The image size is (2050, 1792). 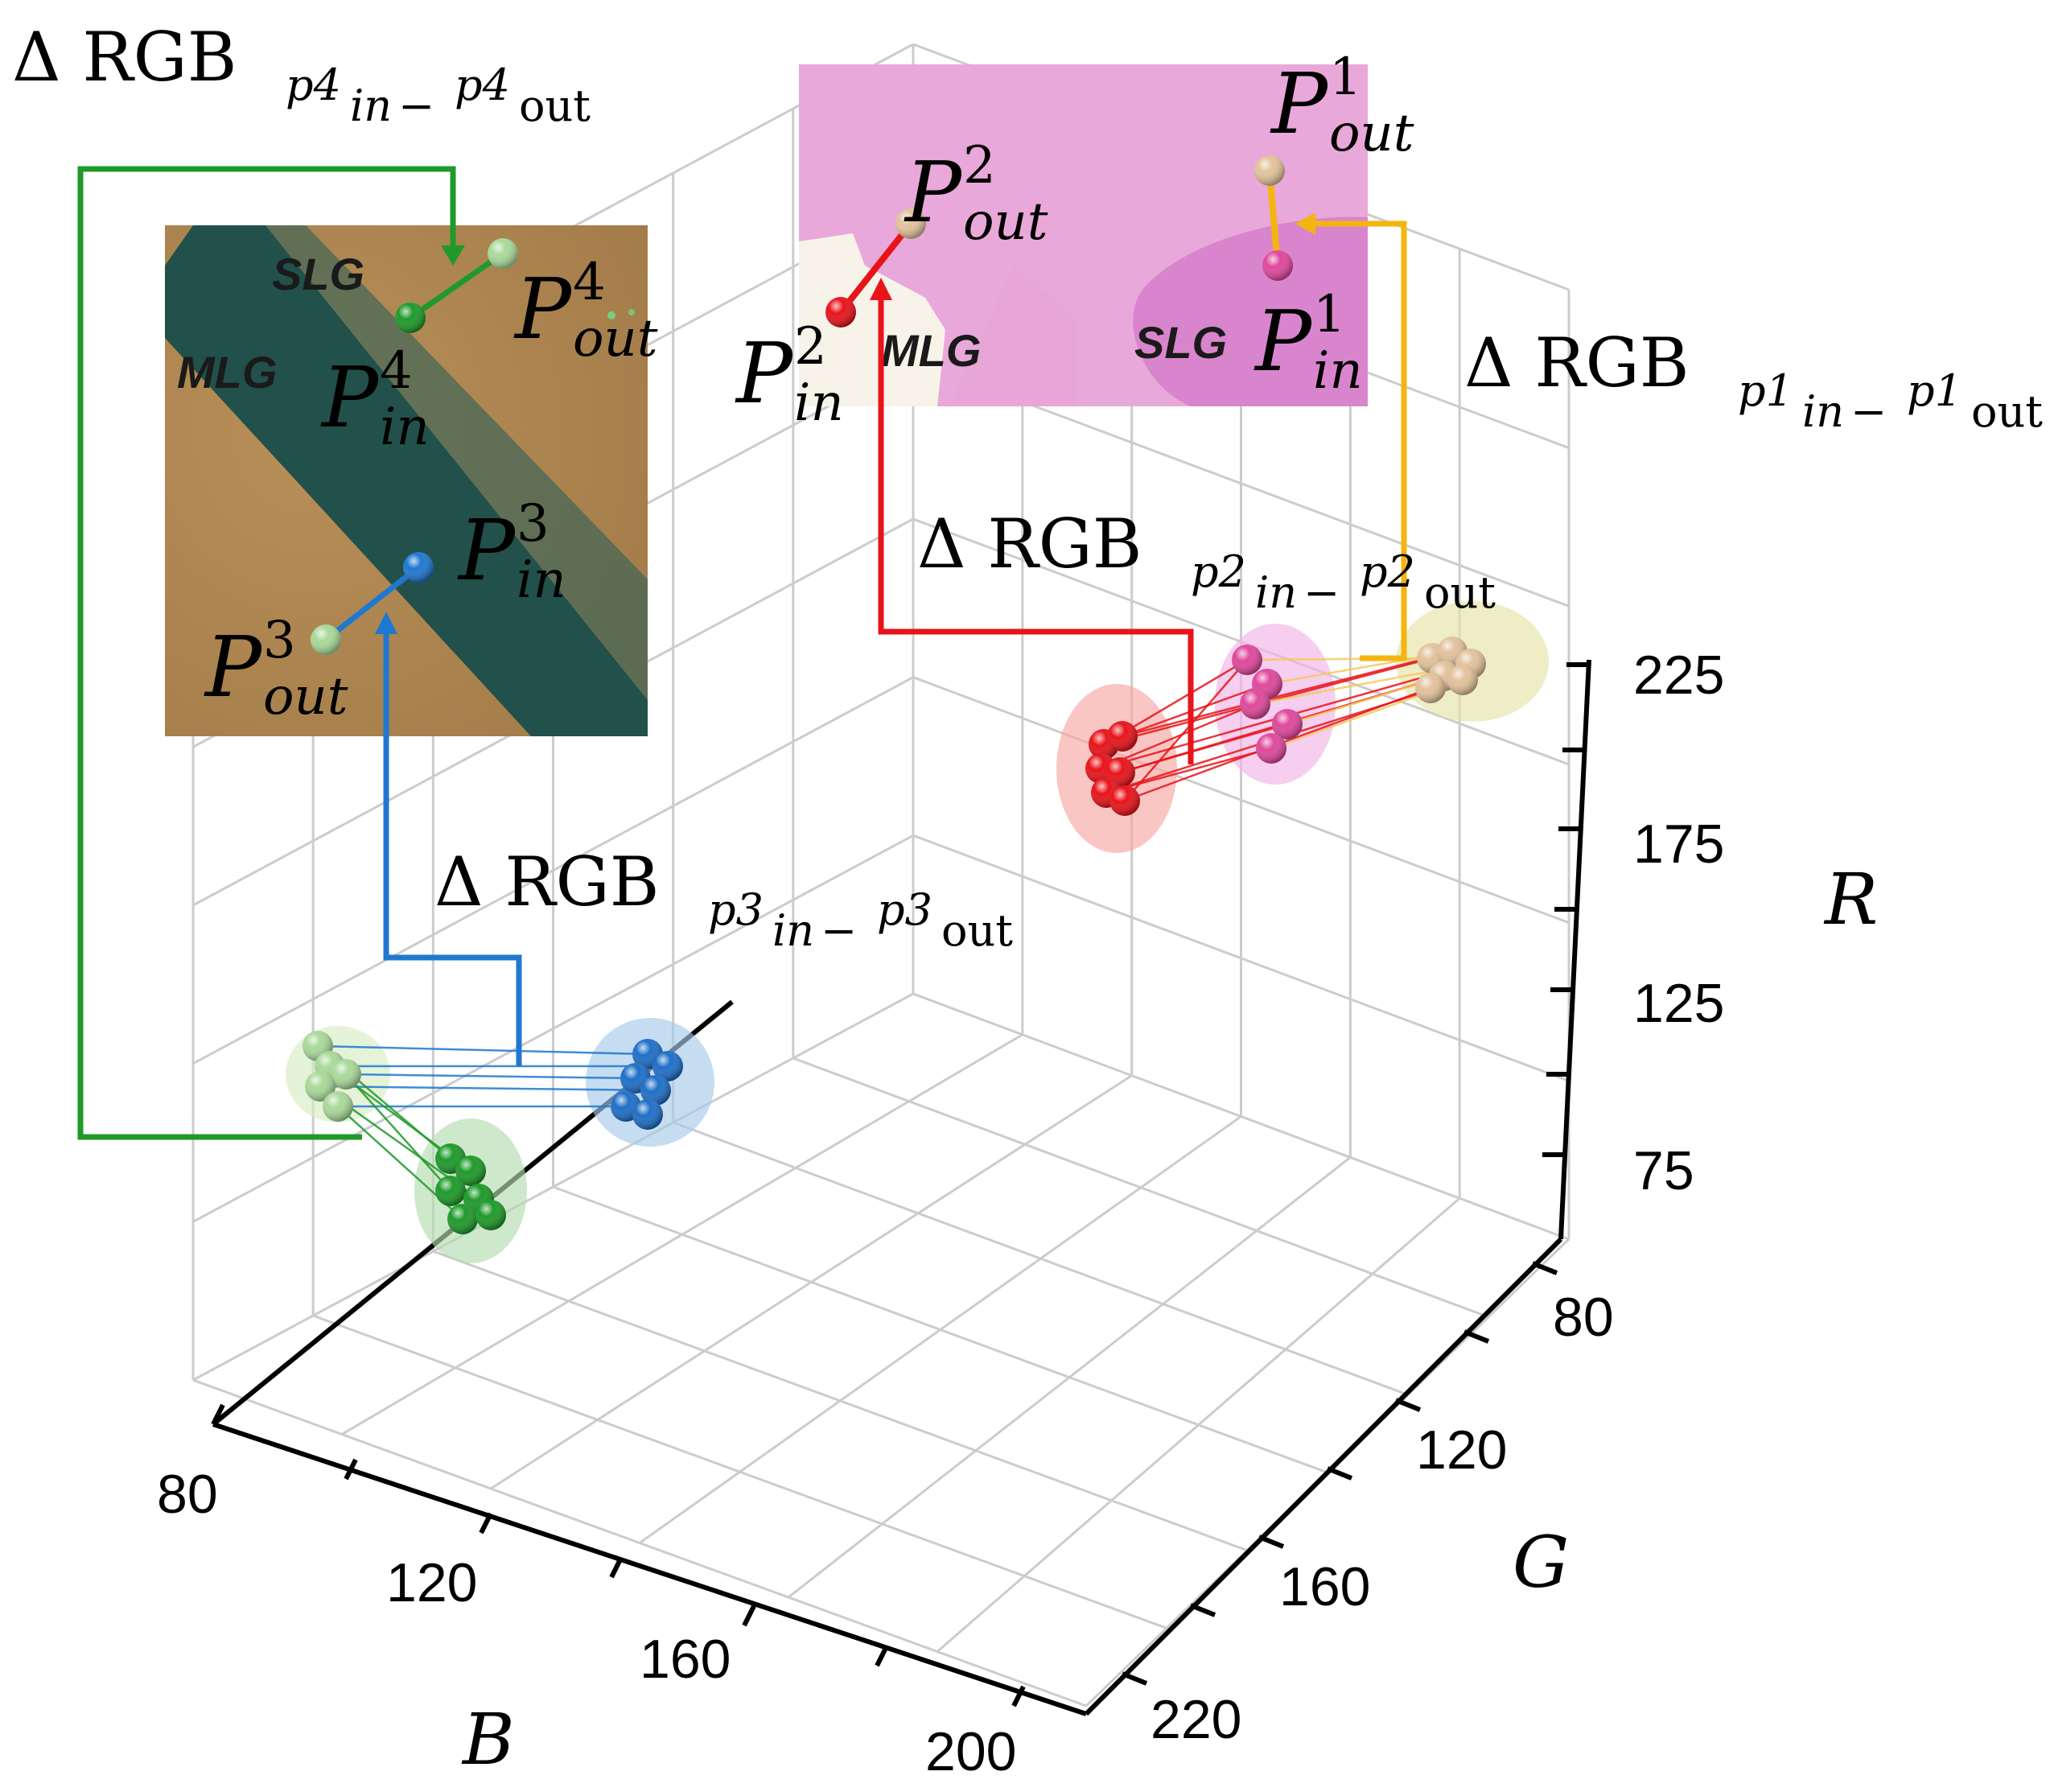 What do you see at coordinates (615, 339) in the screenshot?
I see `label-p4-out-sub: out` at bounding box center [615, 339].